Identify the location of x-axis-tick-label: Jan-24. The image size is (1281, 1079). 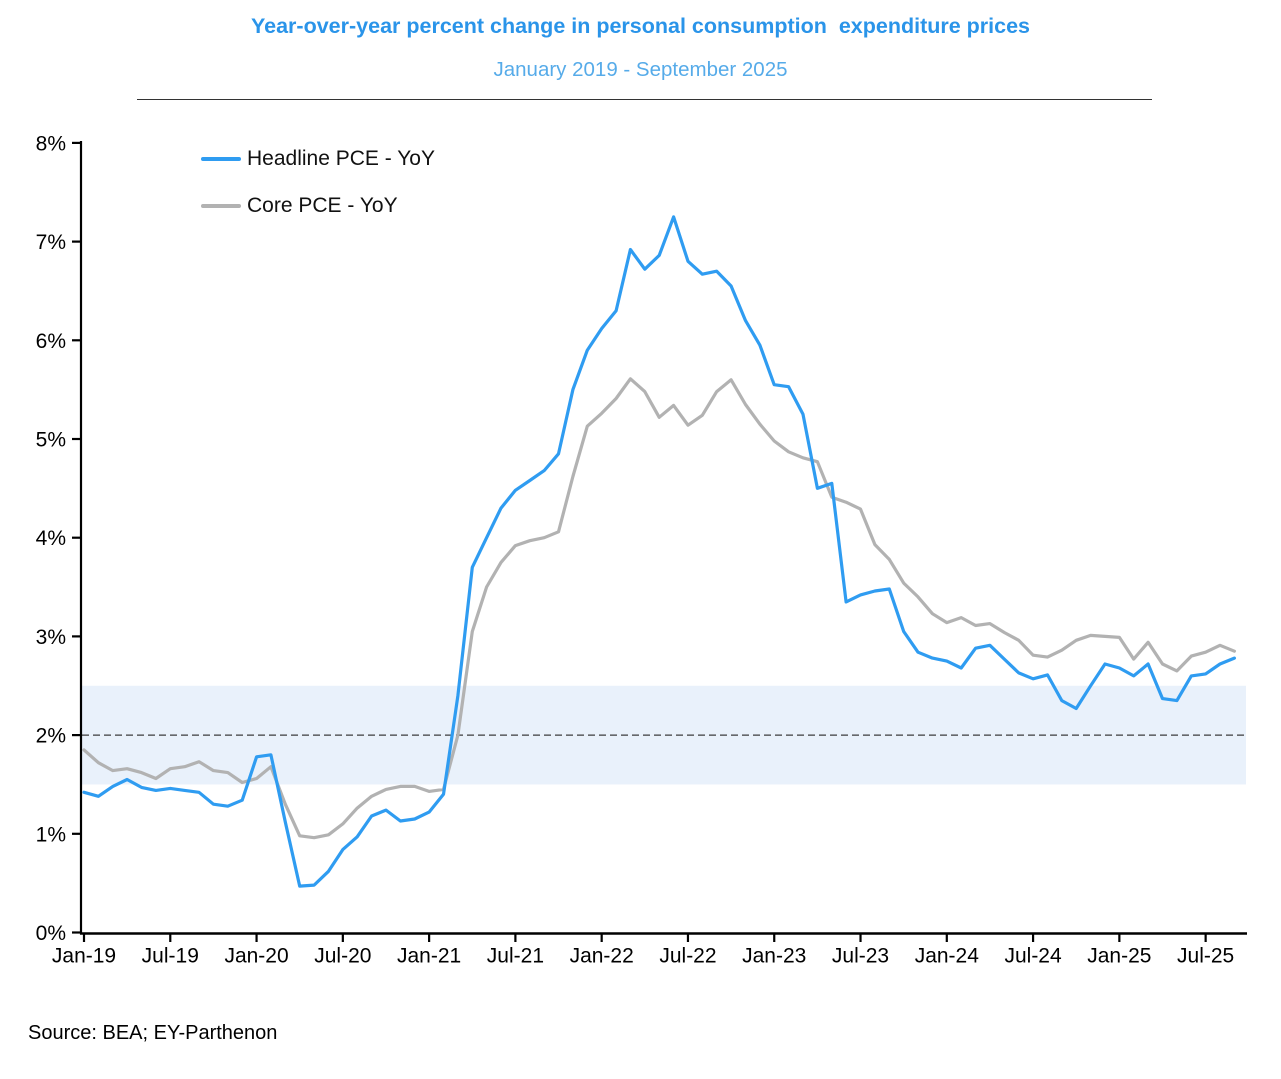
(947, 956).